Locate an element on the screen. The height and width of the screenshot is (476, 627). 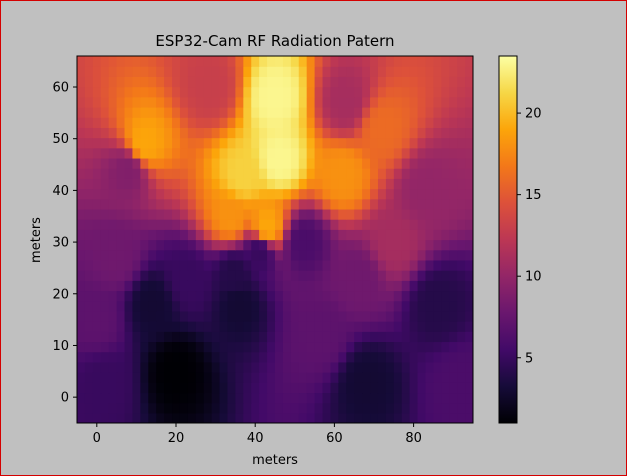
colorbar-tick-label: 10 is located at coordinates (533, 277).